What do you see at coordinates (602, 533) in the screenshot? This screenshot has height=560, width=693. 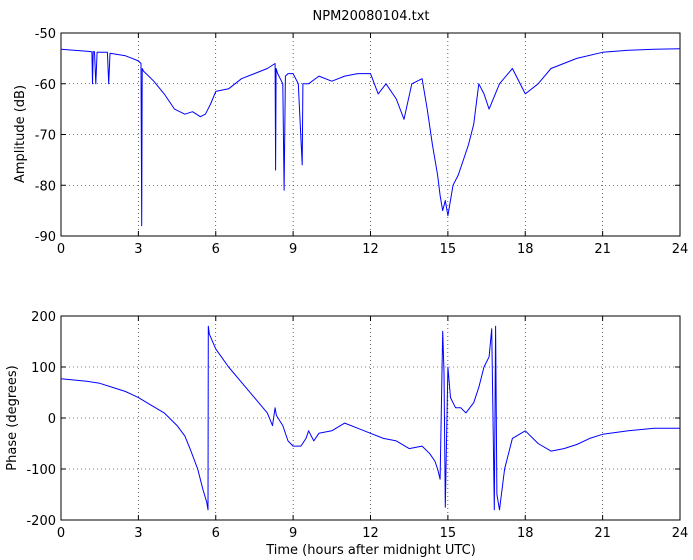 I see `phase-xtick-label: 21` at bounding box center [602, 533].